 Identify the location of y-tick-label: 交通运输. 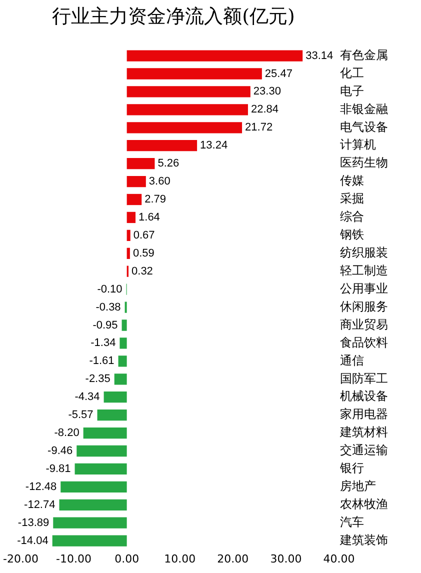
(364, 450).